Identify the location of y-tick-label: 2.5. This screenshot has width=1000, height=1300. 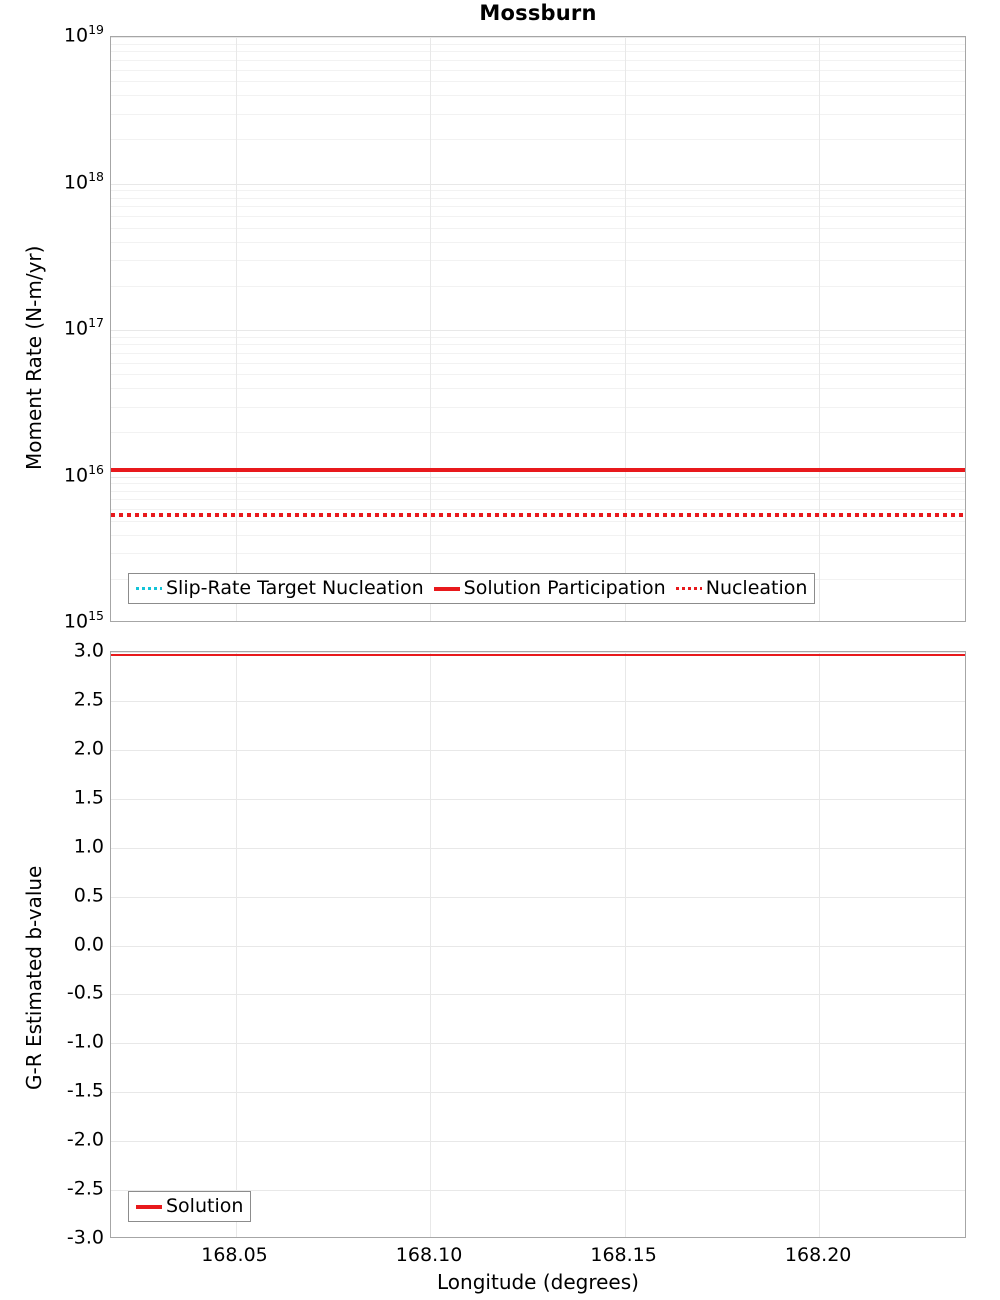
(88, 699).